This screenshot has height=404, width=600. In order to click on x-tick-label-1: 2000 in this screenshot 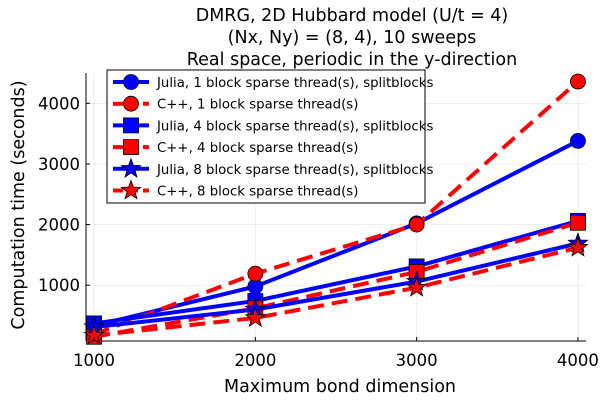, I will do `click(255, 360)`.